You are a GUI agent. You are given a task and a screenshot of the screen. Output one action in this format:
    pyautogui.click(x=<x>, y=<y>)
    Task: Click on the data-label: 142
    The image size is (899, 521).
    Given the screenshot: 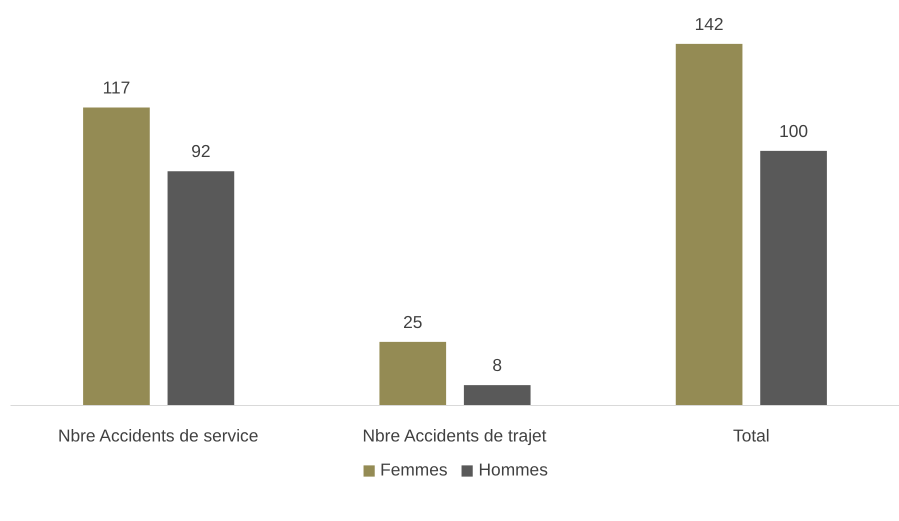 What is the action you would take?
    pyautogui.click(x=709, y=24)
    